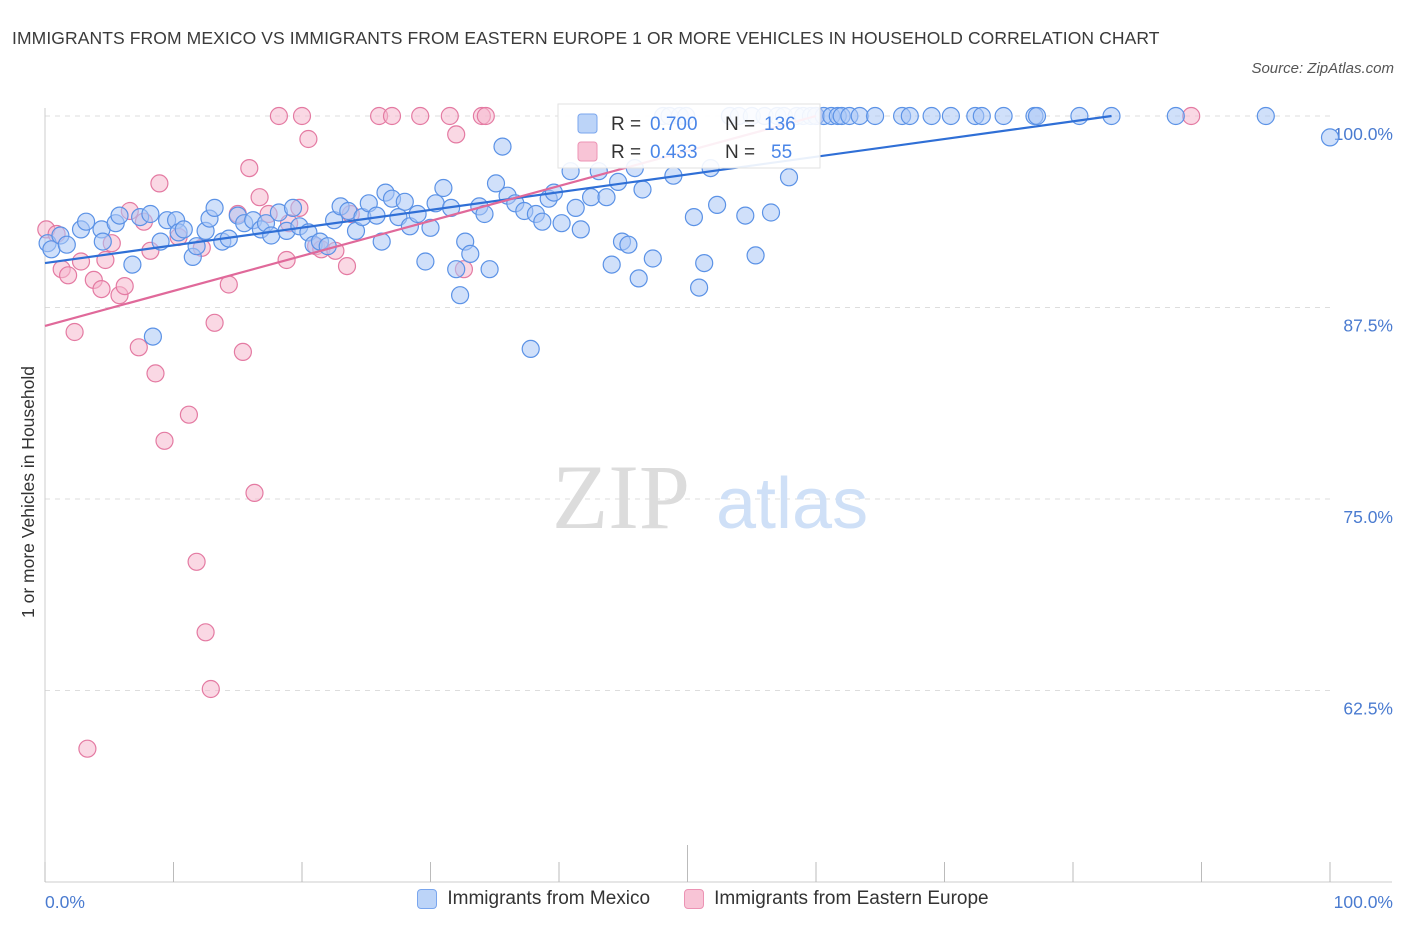  Describe the element at coordinates (427, 899) in the screenshot. I see `legend-swatch-blue` at that location.